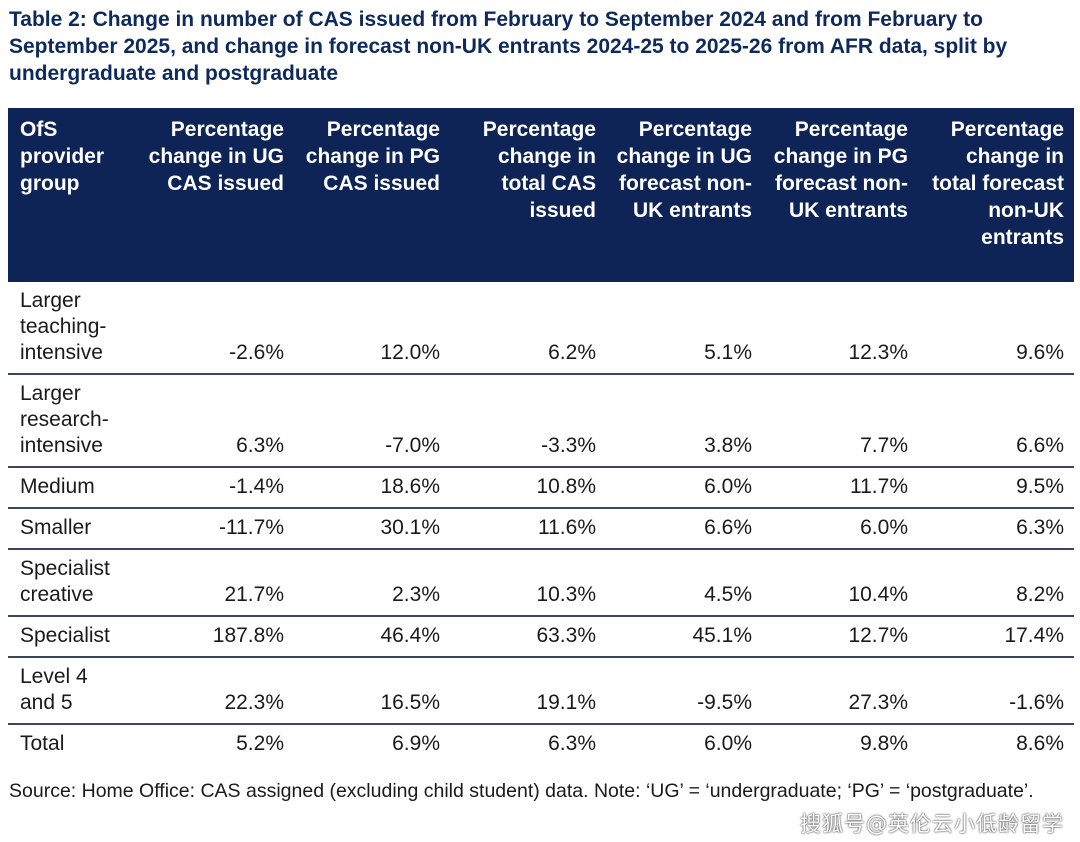 This screenshot has width=1080, height=842. I want to click on cell-ug-forecast: 6.6%, so click(684, 529).